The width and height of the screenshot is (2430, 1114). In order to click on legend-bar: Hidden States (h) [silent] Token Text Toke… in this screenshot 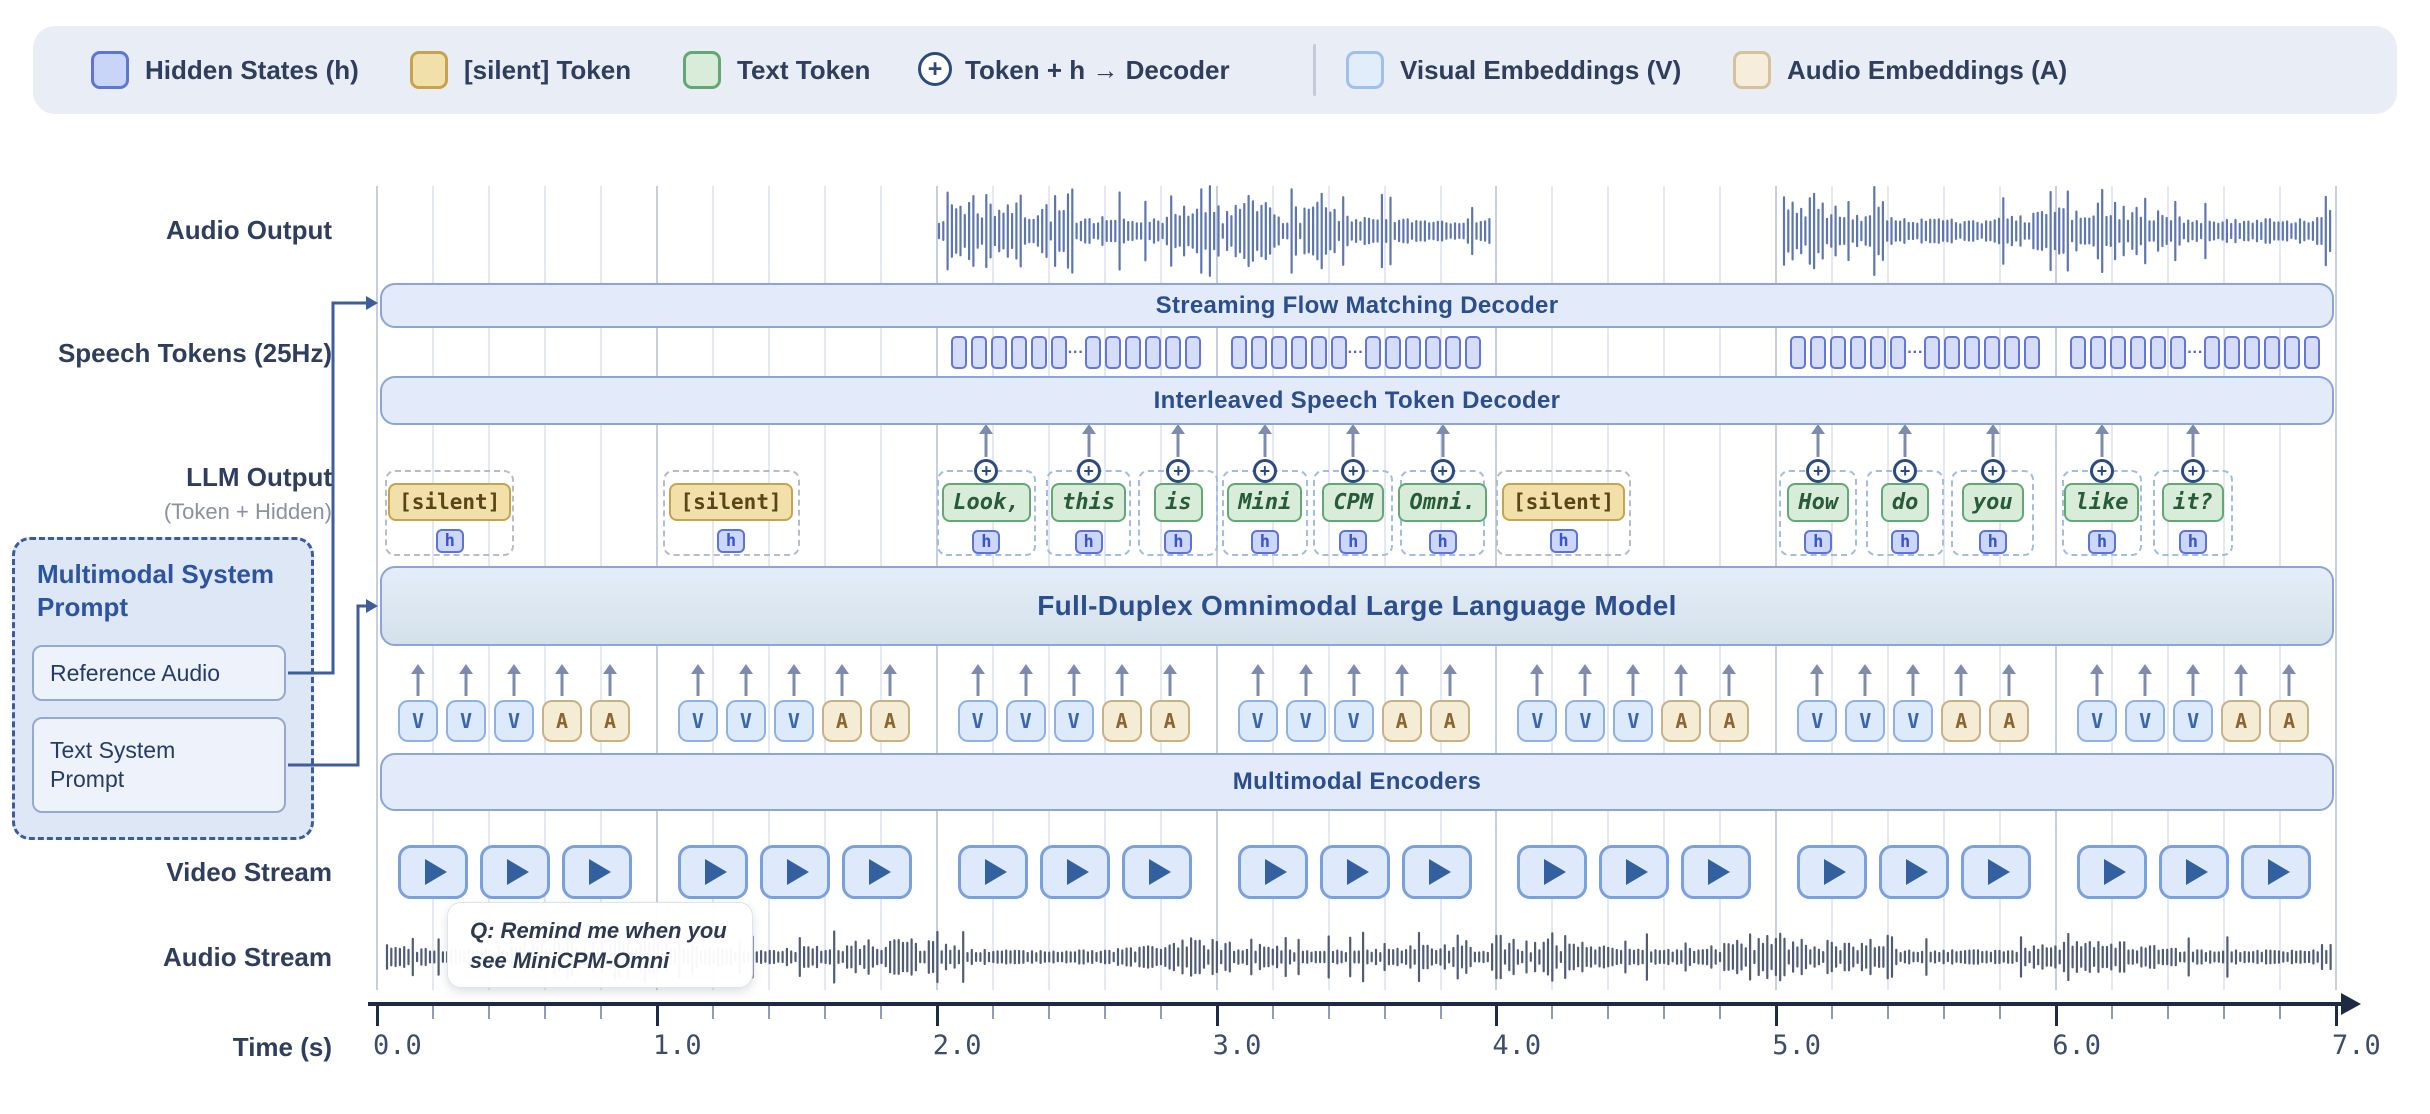, I will do `click(1215, 70)`.